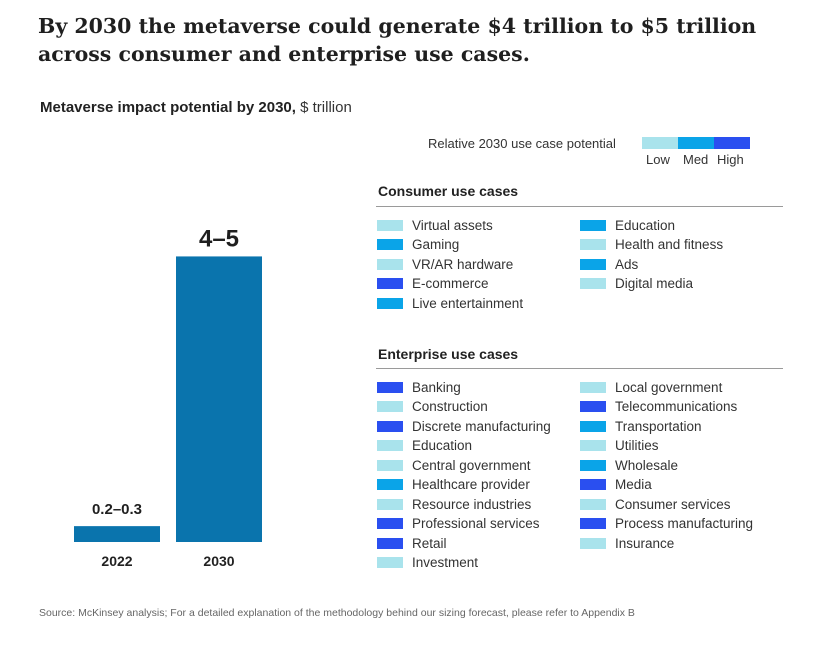 This screenshot has width=833, height=646. What do you see at coordinates (448, 191) in the screenshot?
I see `consumer-section-title: Consumer use cases` at bounding box center [448, 191].